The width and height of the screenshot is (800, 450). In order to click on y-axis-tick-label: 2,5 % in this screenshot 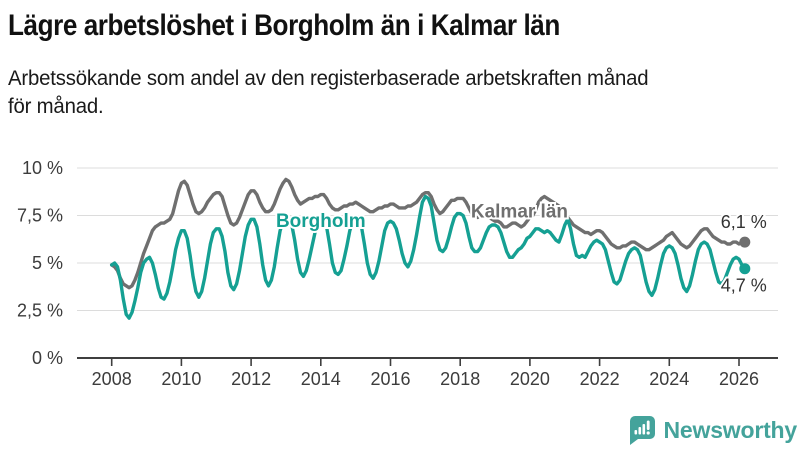, I will do `click(40, 311)`.